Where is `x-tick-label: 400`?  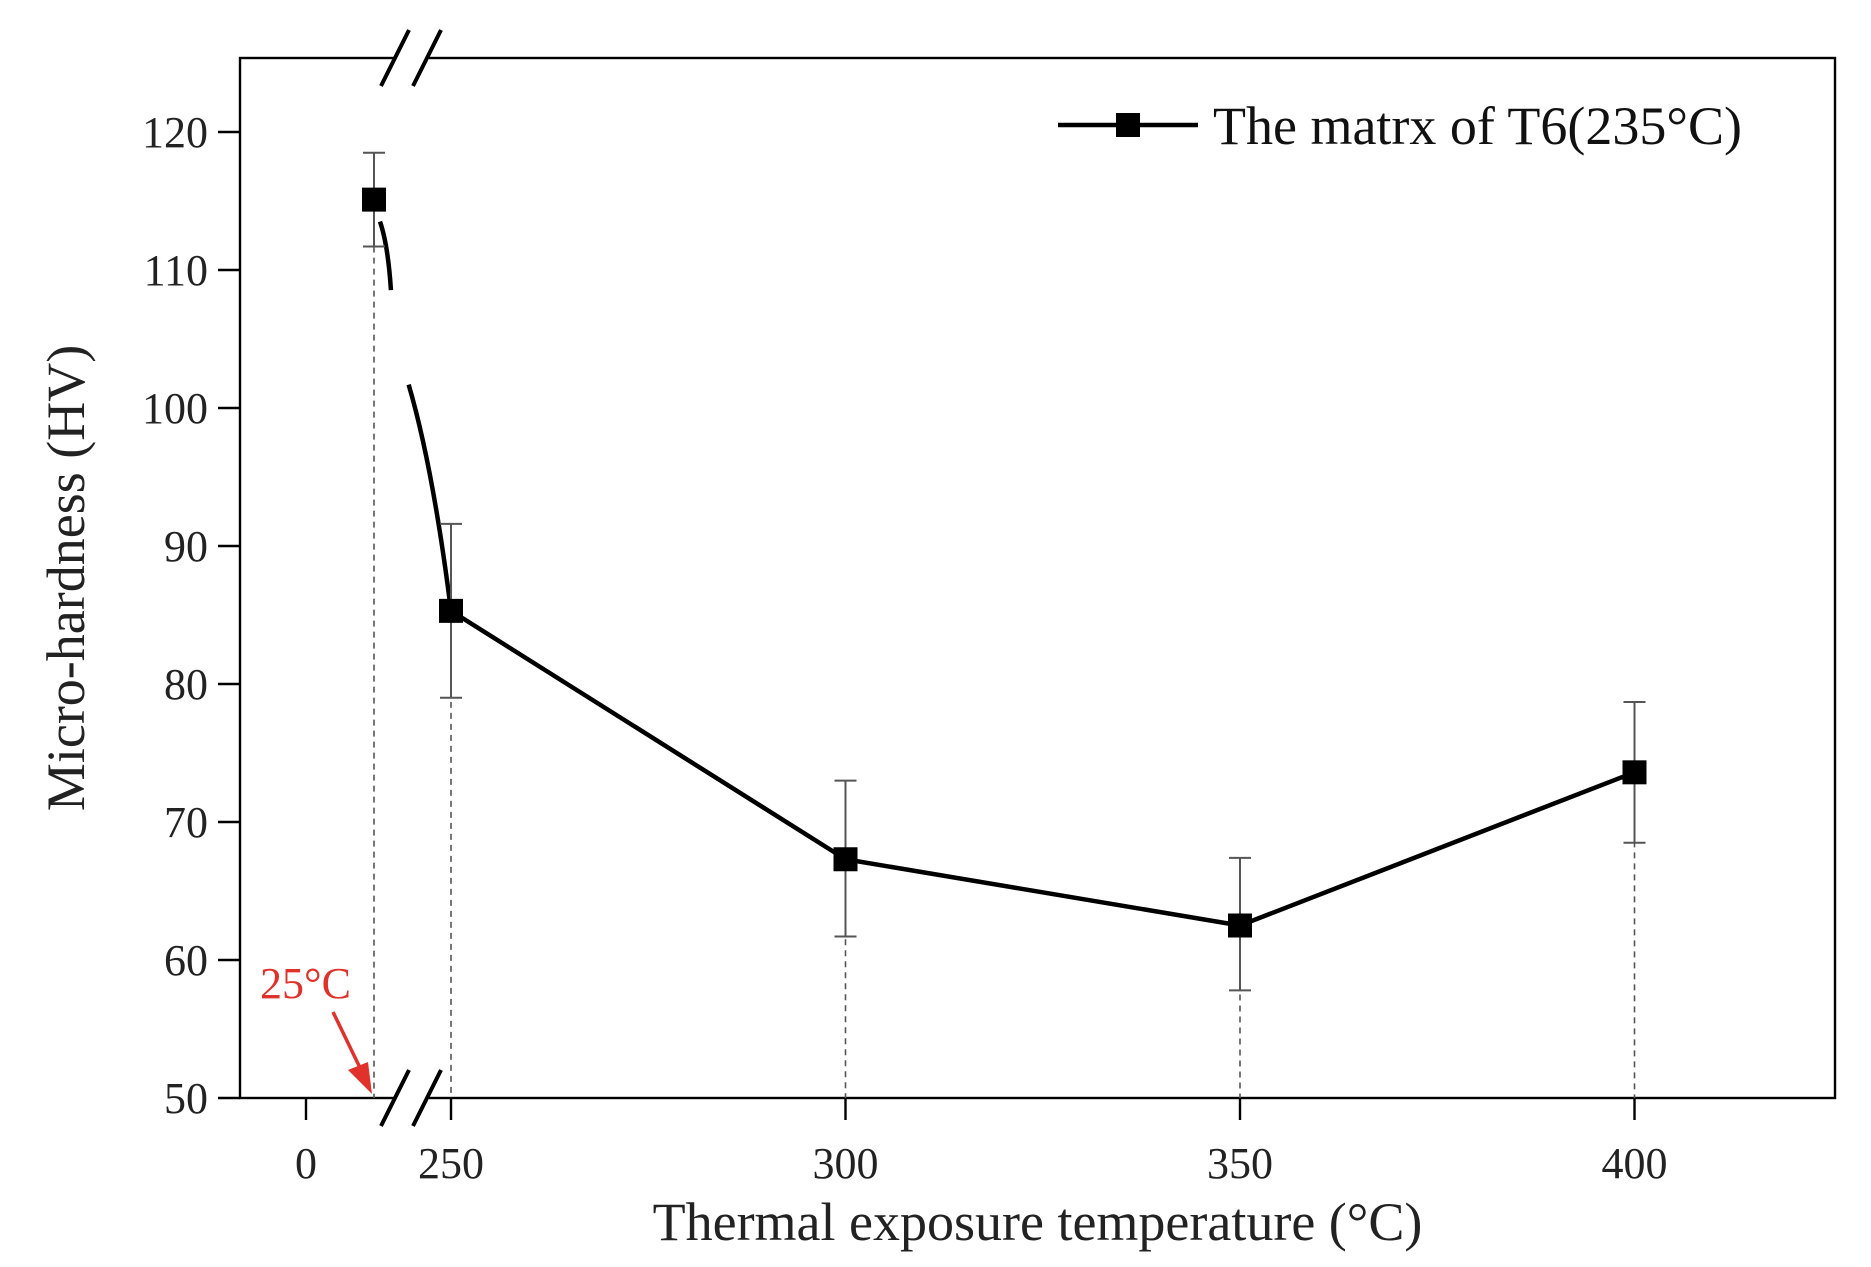
x-tick-label: 400 is located at coordinates (1635, 1163).